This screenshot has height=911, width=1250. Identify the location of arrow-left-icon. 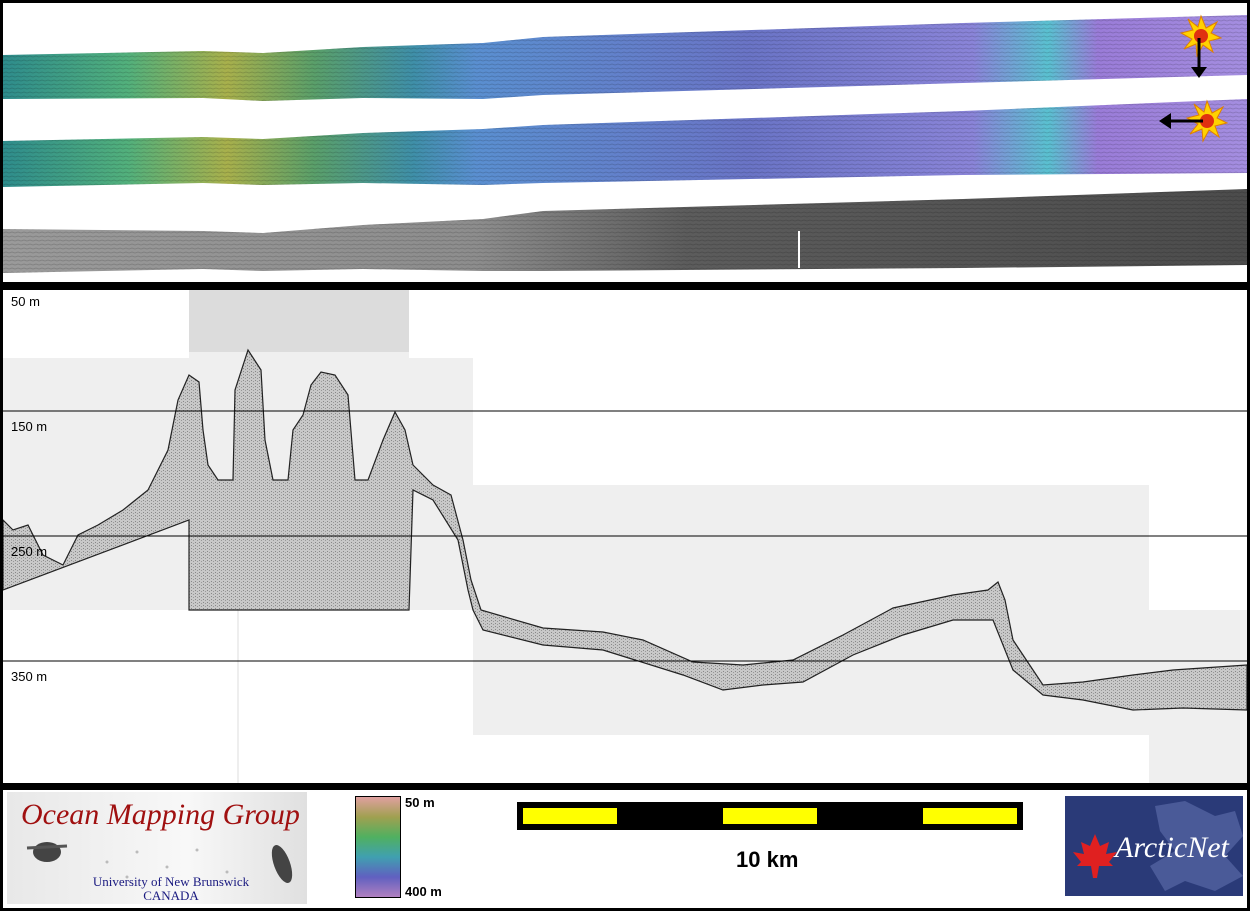
(1181, 121).